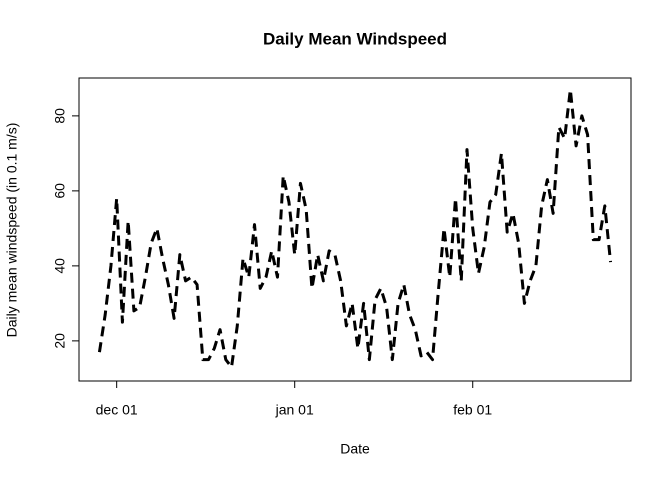 The image size is (672, 480). I want to click on x-tick-label: jan 01, so click(294, 410).